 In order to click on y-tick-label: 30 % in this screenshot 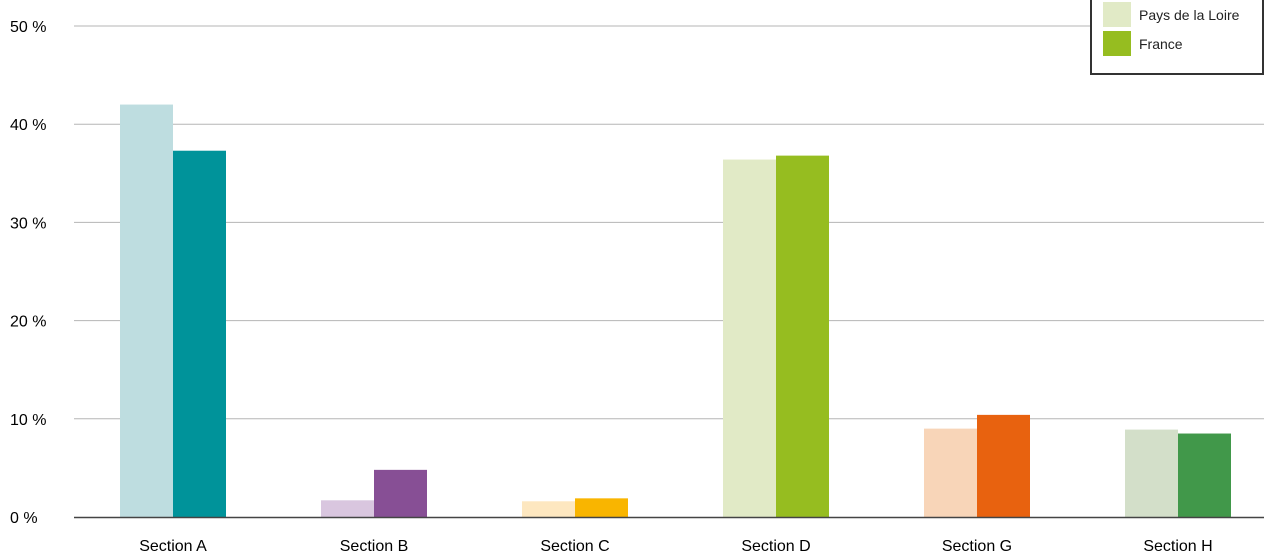, I will do `click(28, 223)`.